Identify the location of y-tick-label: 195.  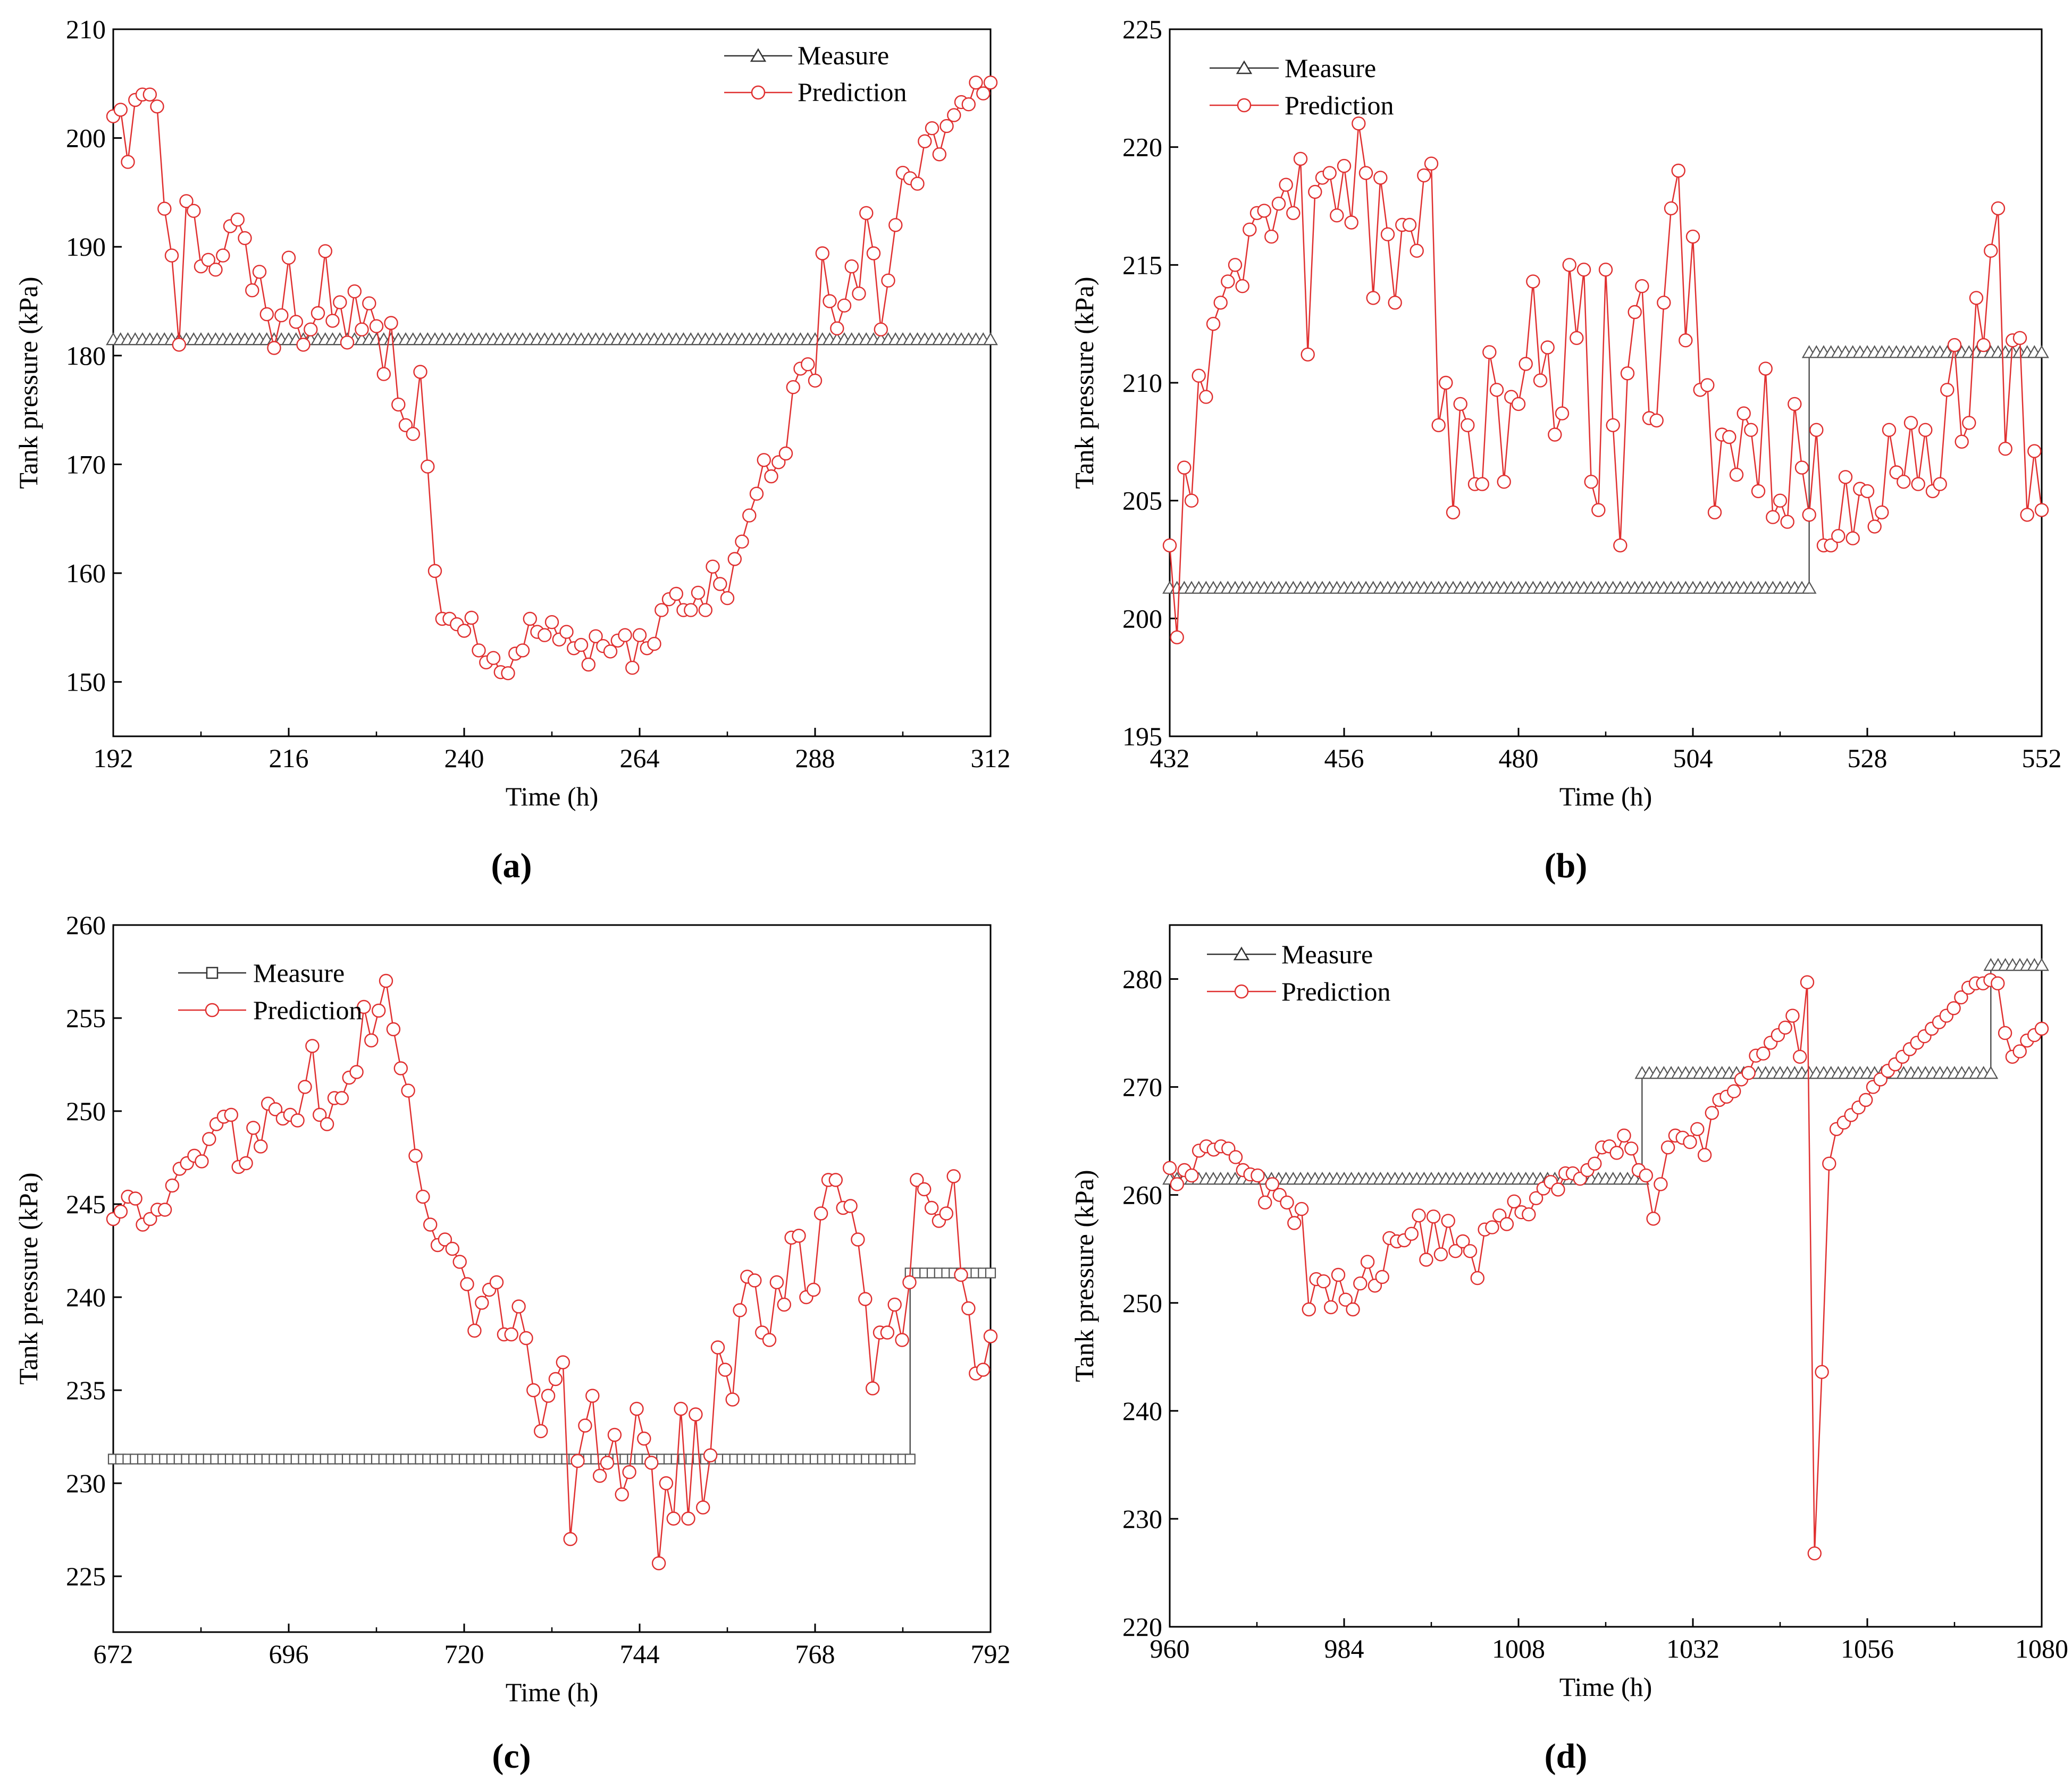
(1142, 736).